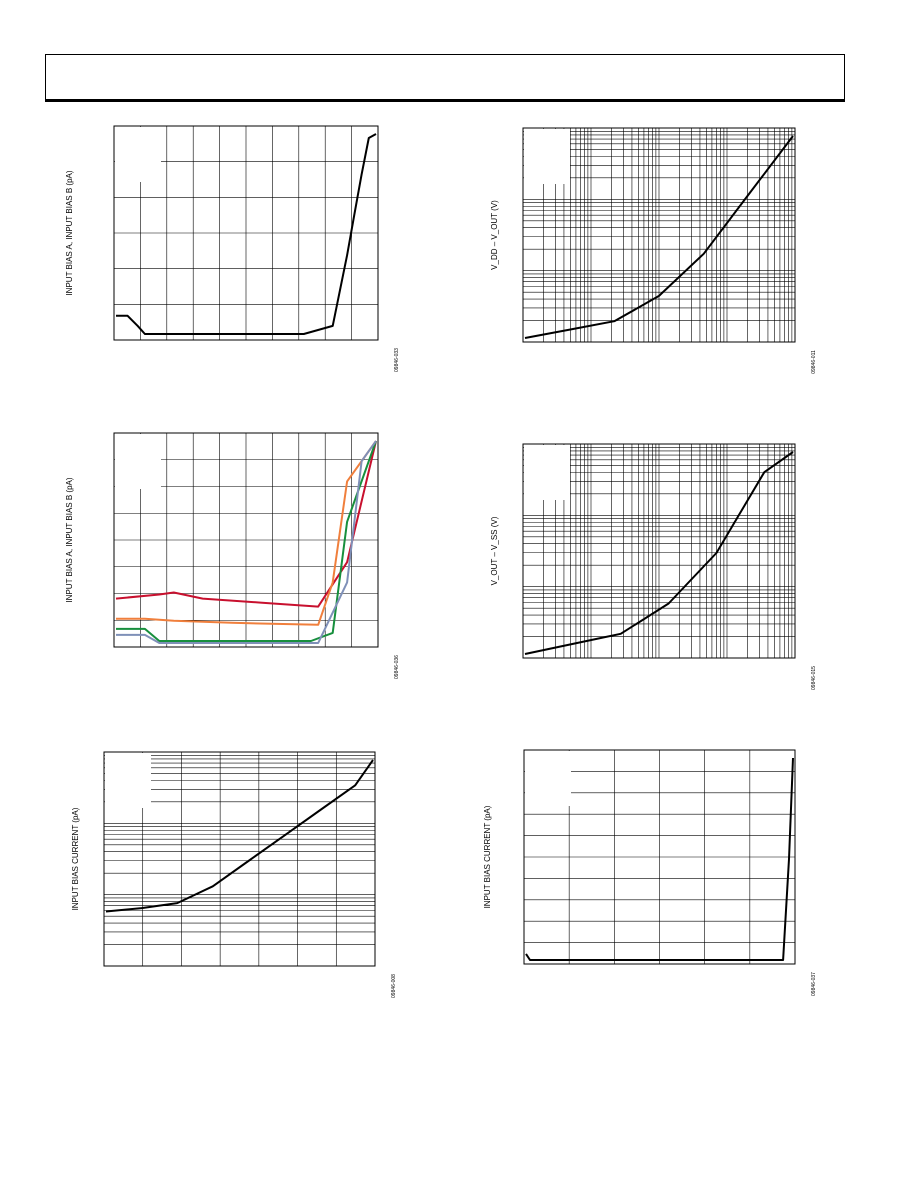  What do you see at coordinates (814, 678) in the screenshot?
I see `figure-code: 09846-015` at bounding box center [814, 678].